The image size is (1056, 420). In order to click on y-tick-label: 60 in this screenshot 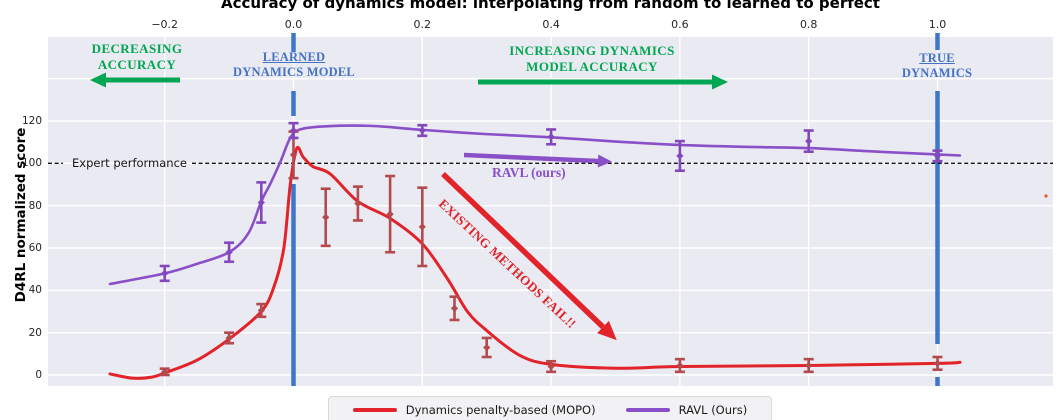, I will do `click(35, 247)`.